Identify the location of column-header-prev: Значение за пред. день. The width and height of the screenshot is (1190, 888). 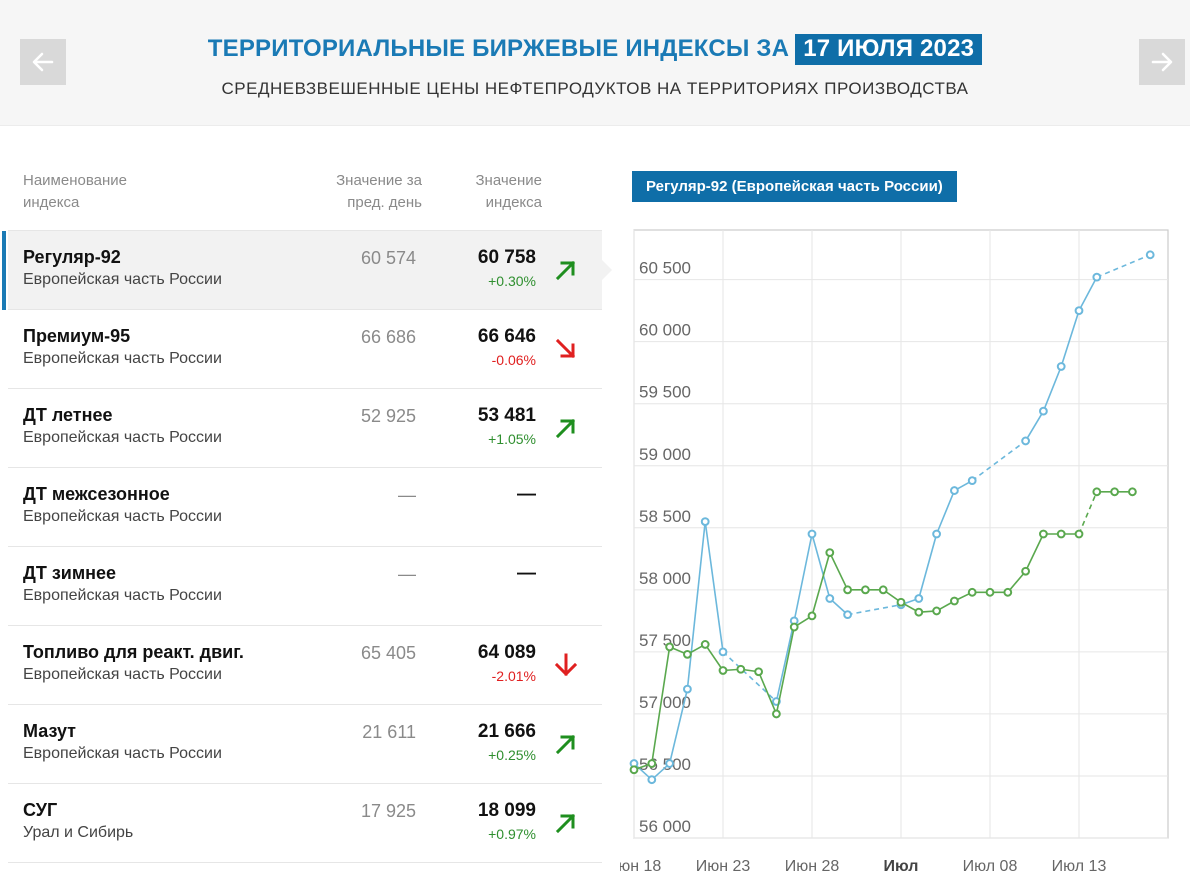
(379, 191).